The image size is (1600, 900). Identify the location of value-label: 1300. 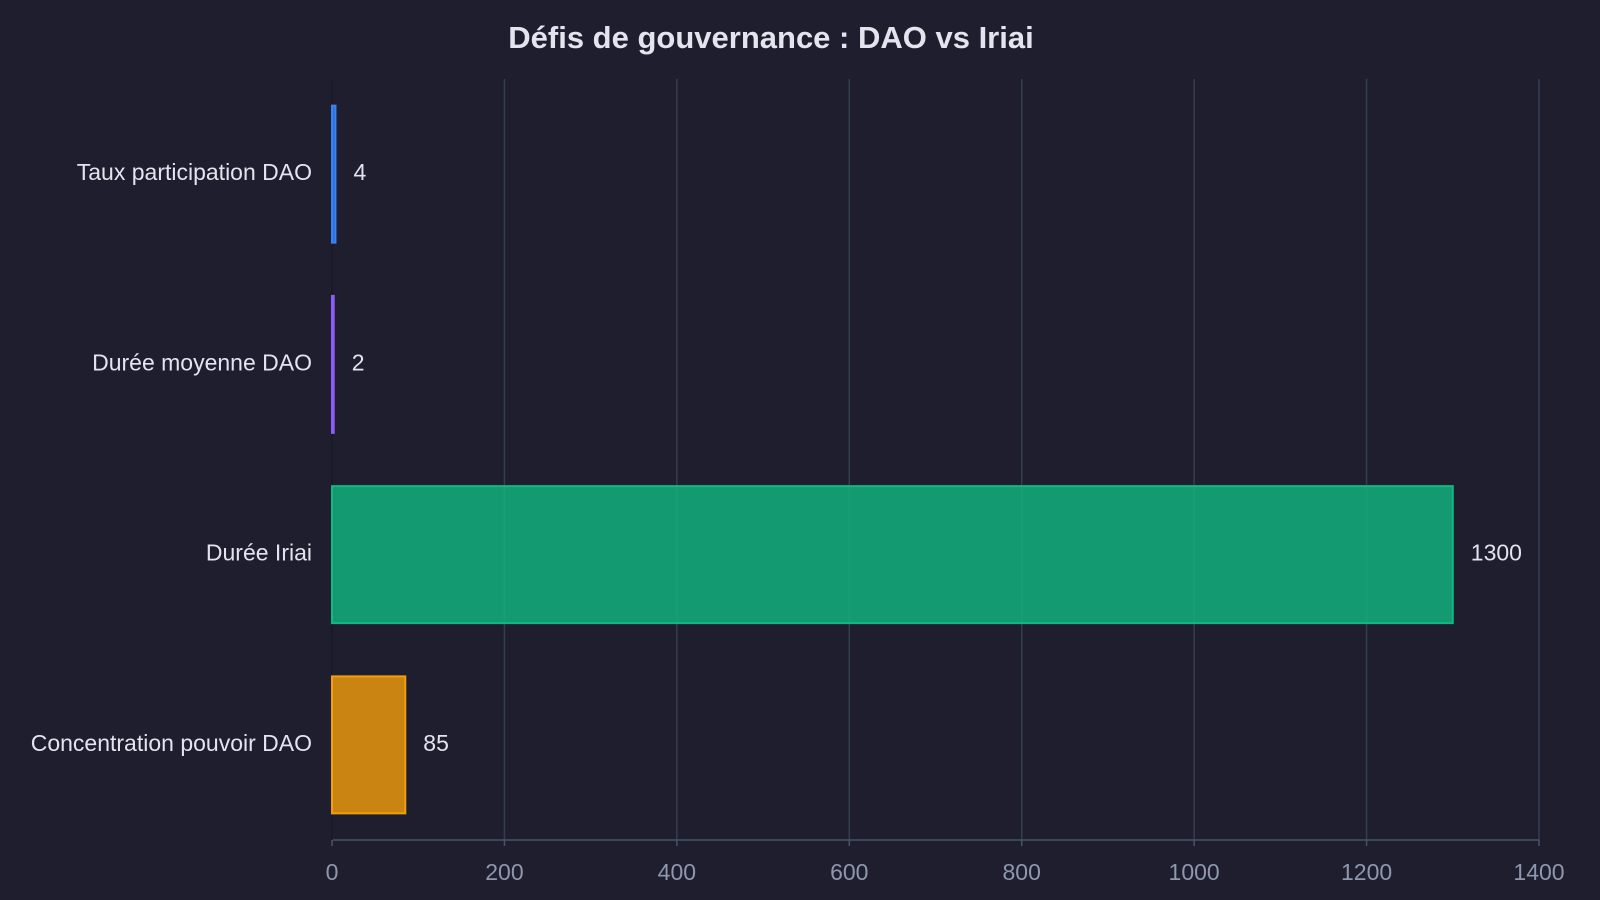
(1496, 553).